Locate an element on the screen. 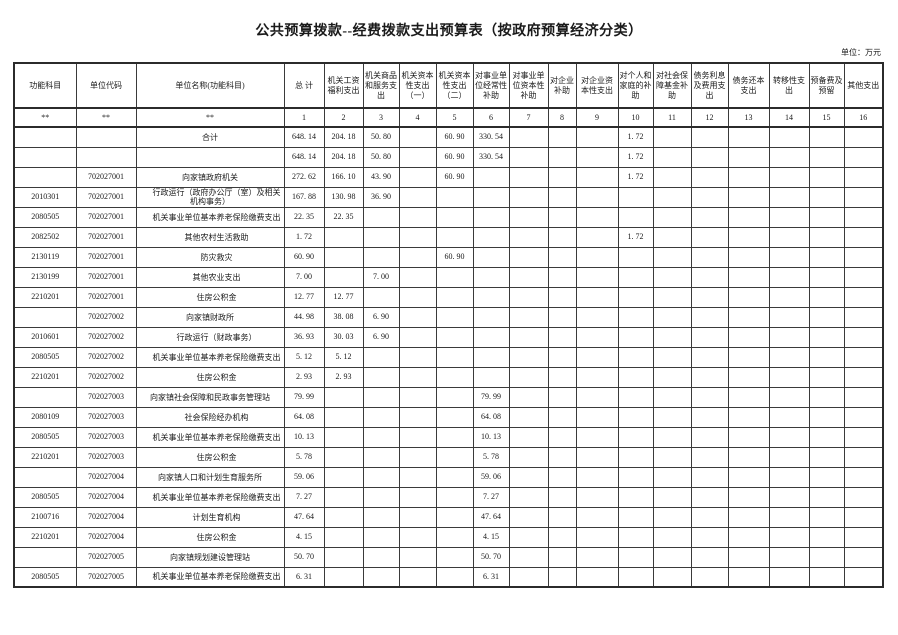  column-index-cell: 16 is located at coordinates (863, 117).